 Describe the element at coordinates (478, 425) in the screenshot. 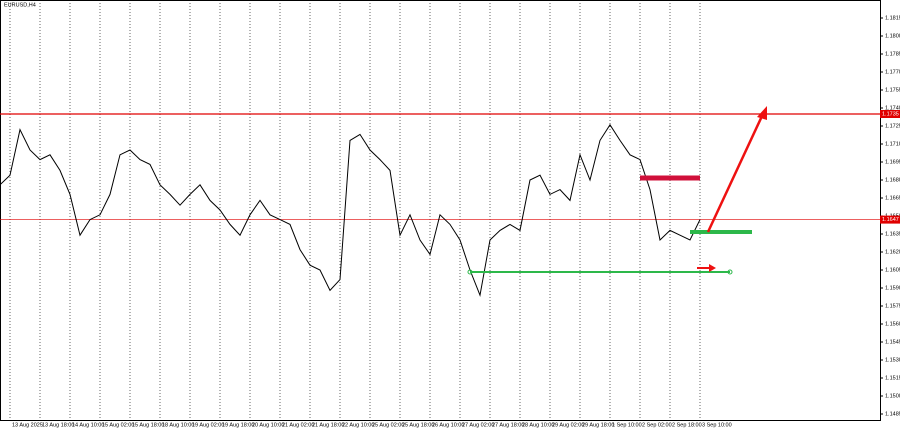

I see `x-tick-label: 27 Aug 02:00` at that location.